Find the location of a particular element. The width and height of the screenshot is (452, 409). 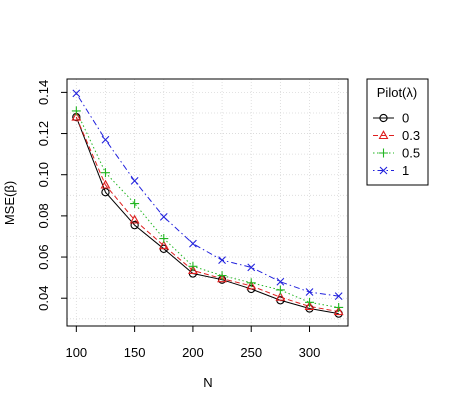

y-tick-label: 0.04 is located at coordinates (43, 298).